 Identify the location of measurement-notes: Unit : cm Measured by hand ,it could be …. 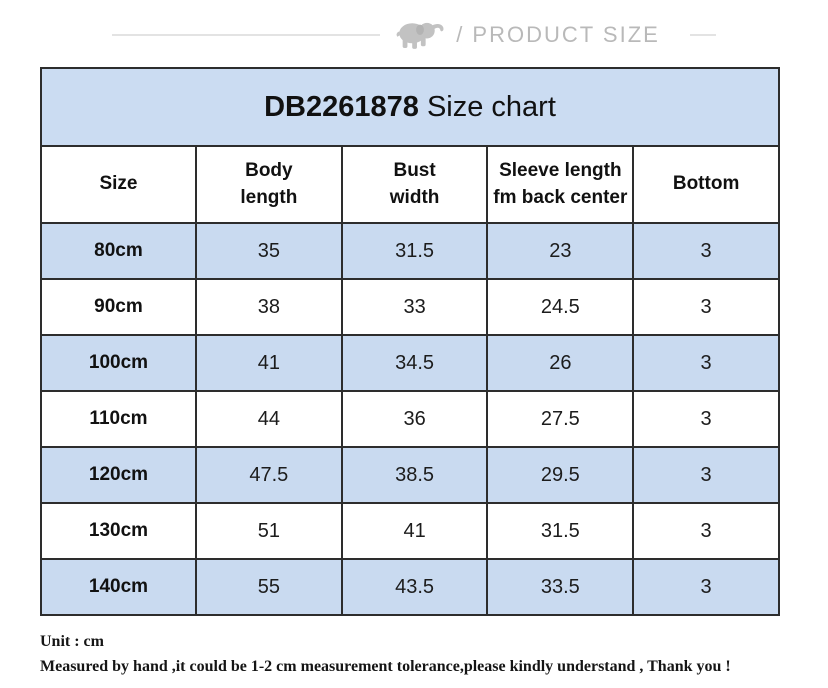
(434, 655).